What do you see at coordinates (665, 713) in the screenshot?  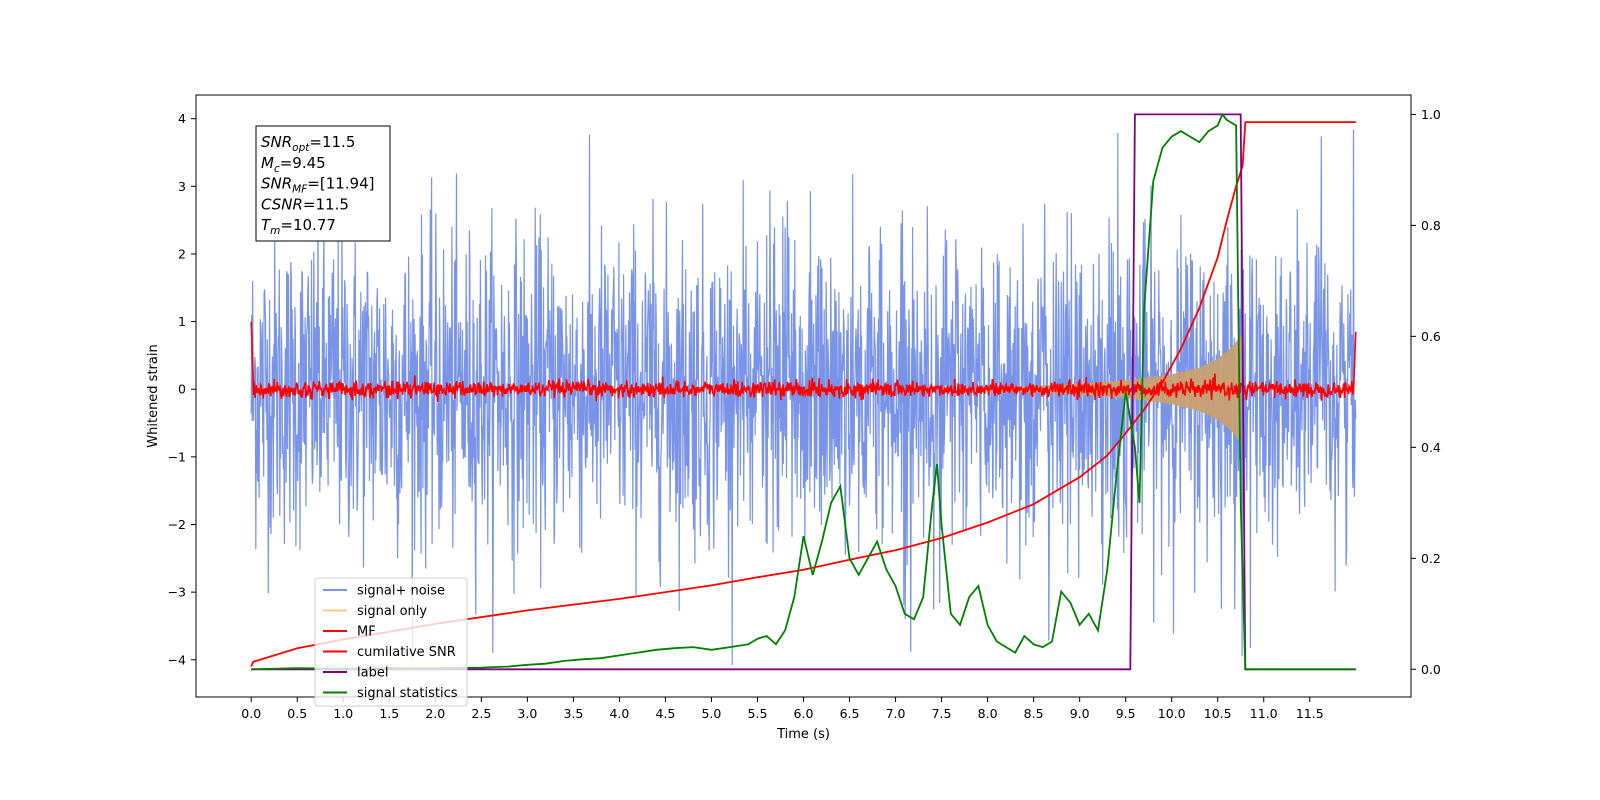 I see `x-tick-label: 4.5` at bounding box center [665, 713].